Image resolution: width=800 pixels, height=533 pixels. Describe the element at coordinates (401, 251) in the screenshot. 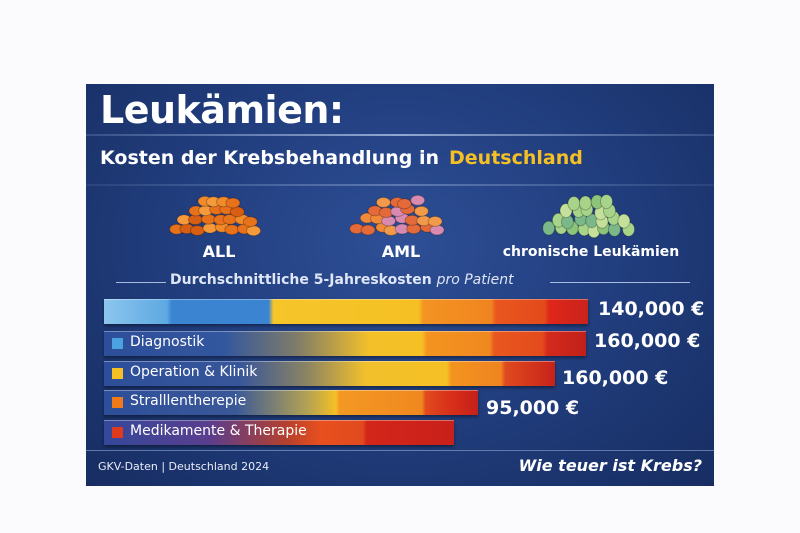

I see `category-label-aml: AML` at that location.